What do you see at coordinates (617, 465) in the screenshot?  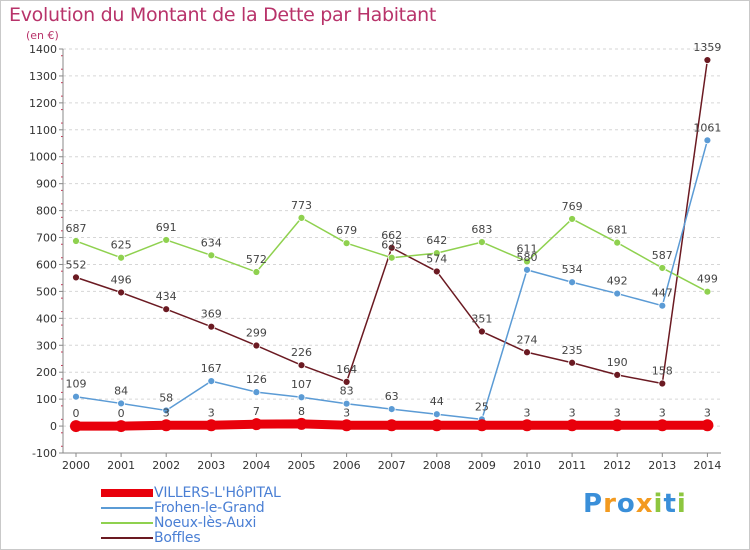 I see `x-tick-label: 2012` at bounding box center [617, 465].